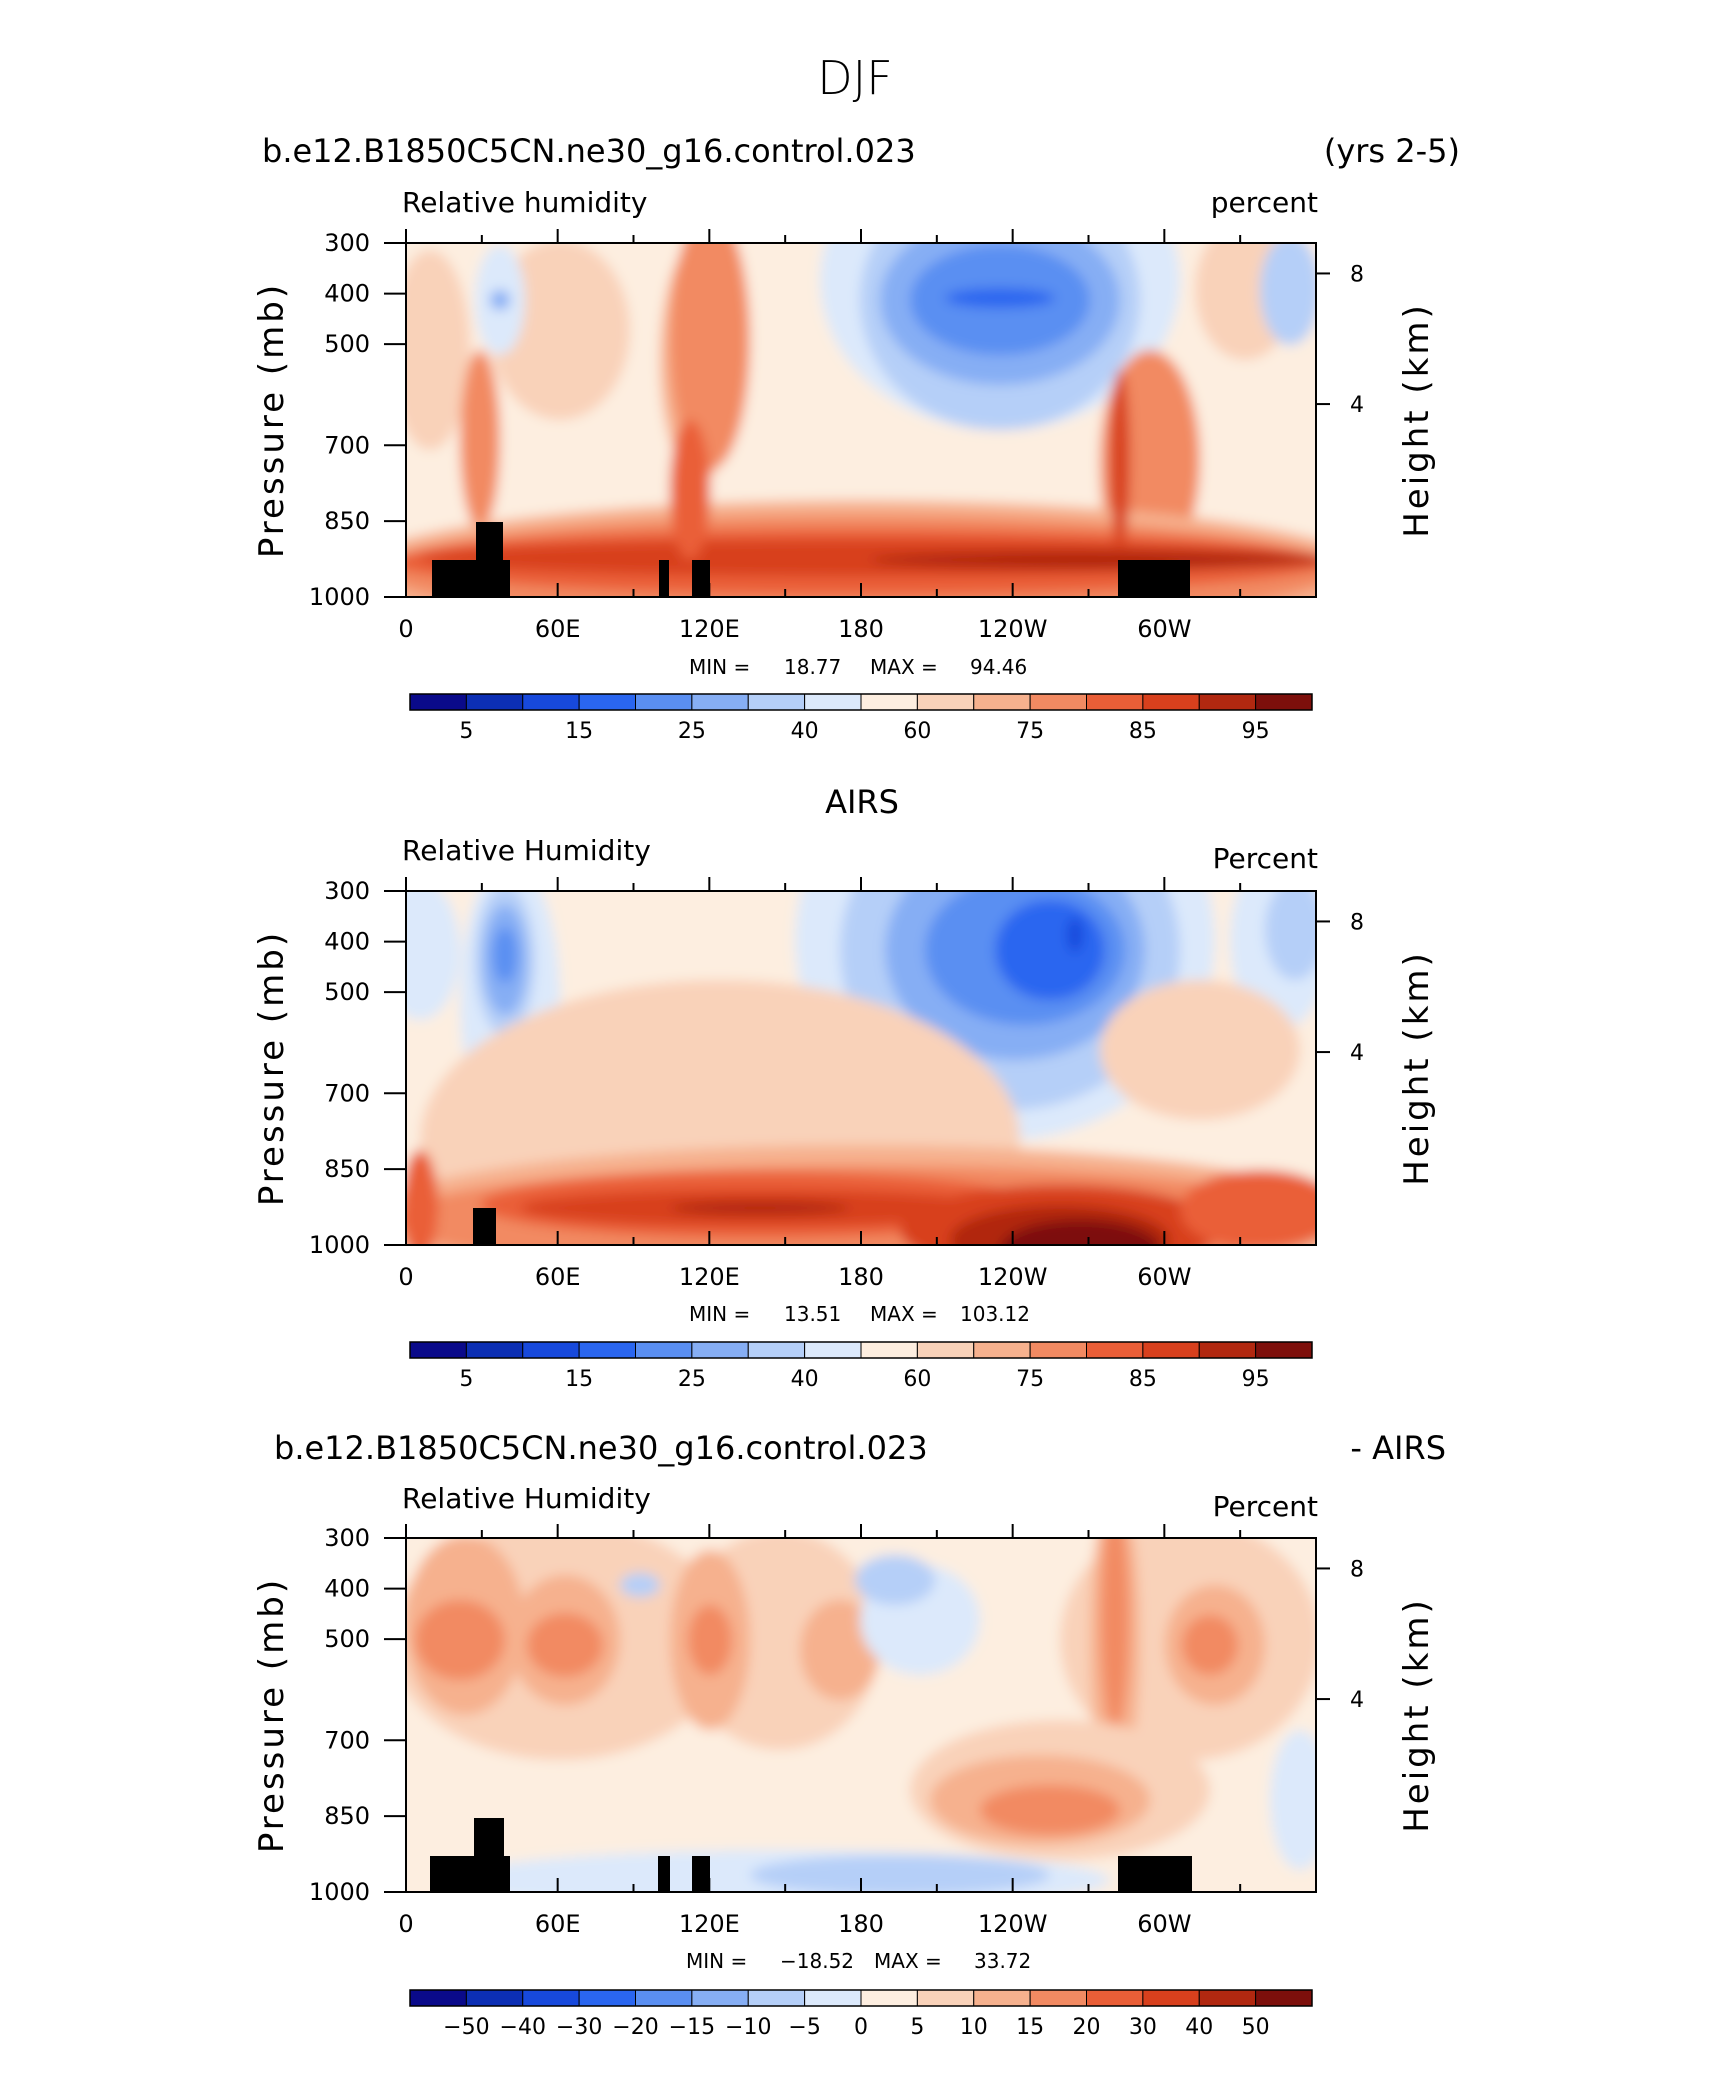  Describe the element at coordinates (347, 521) in the screenshot. I see `y-tick-label: 850` at that location.